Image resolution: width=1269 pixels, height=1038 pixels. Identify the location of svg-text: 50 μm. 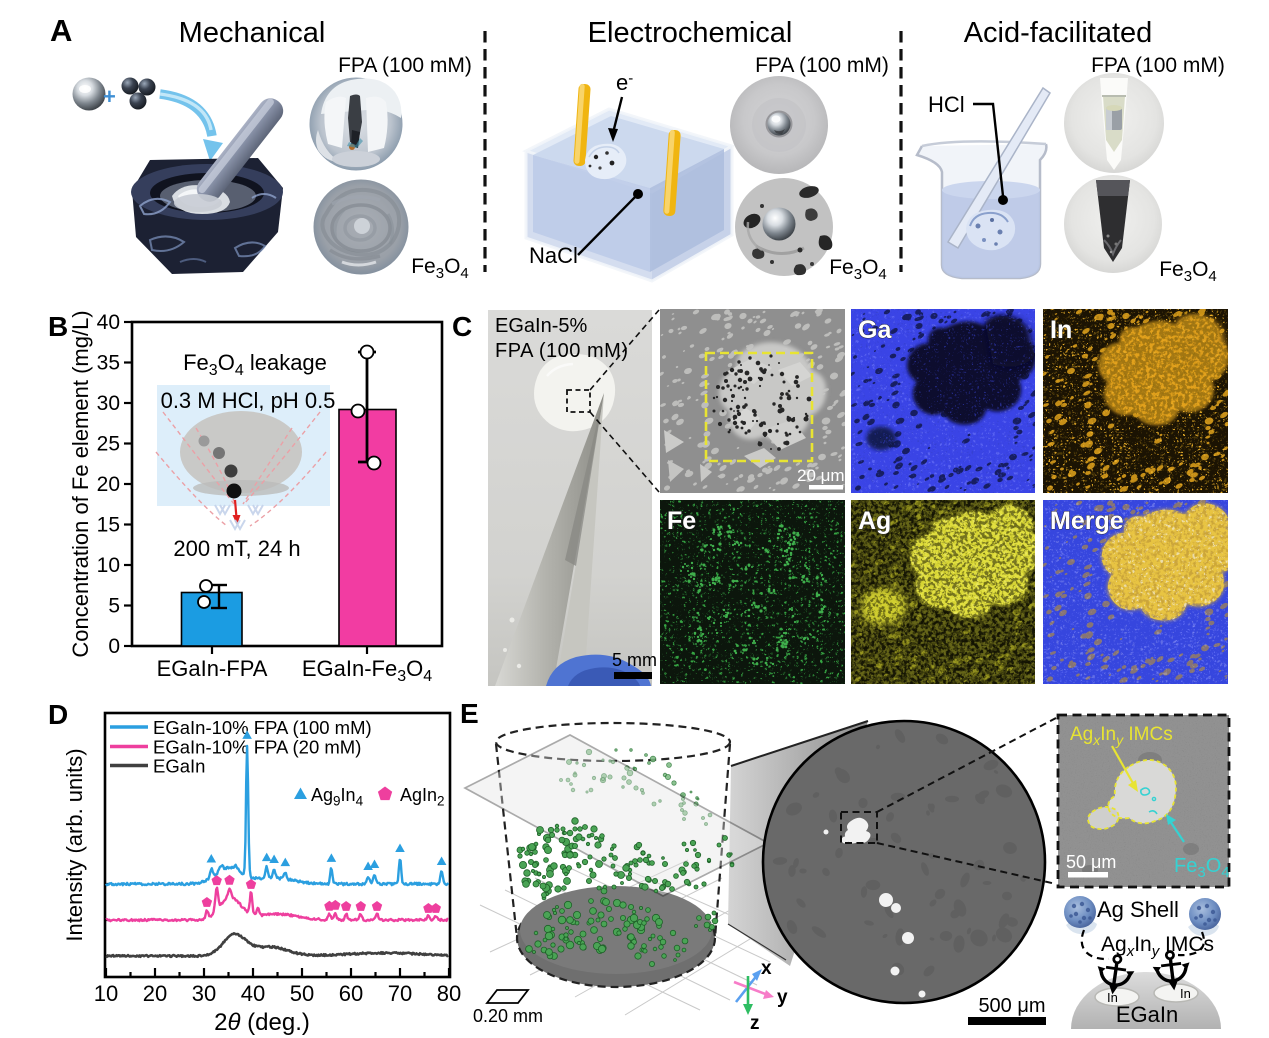
(1091, 862).